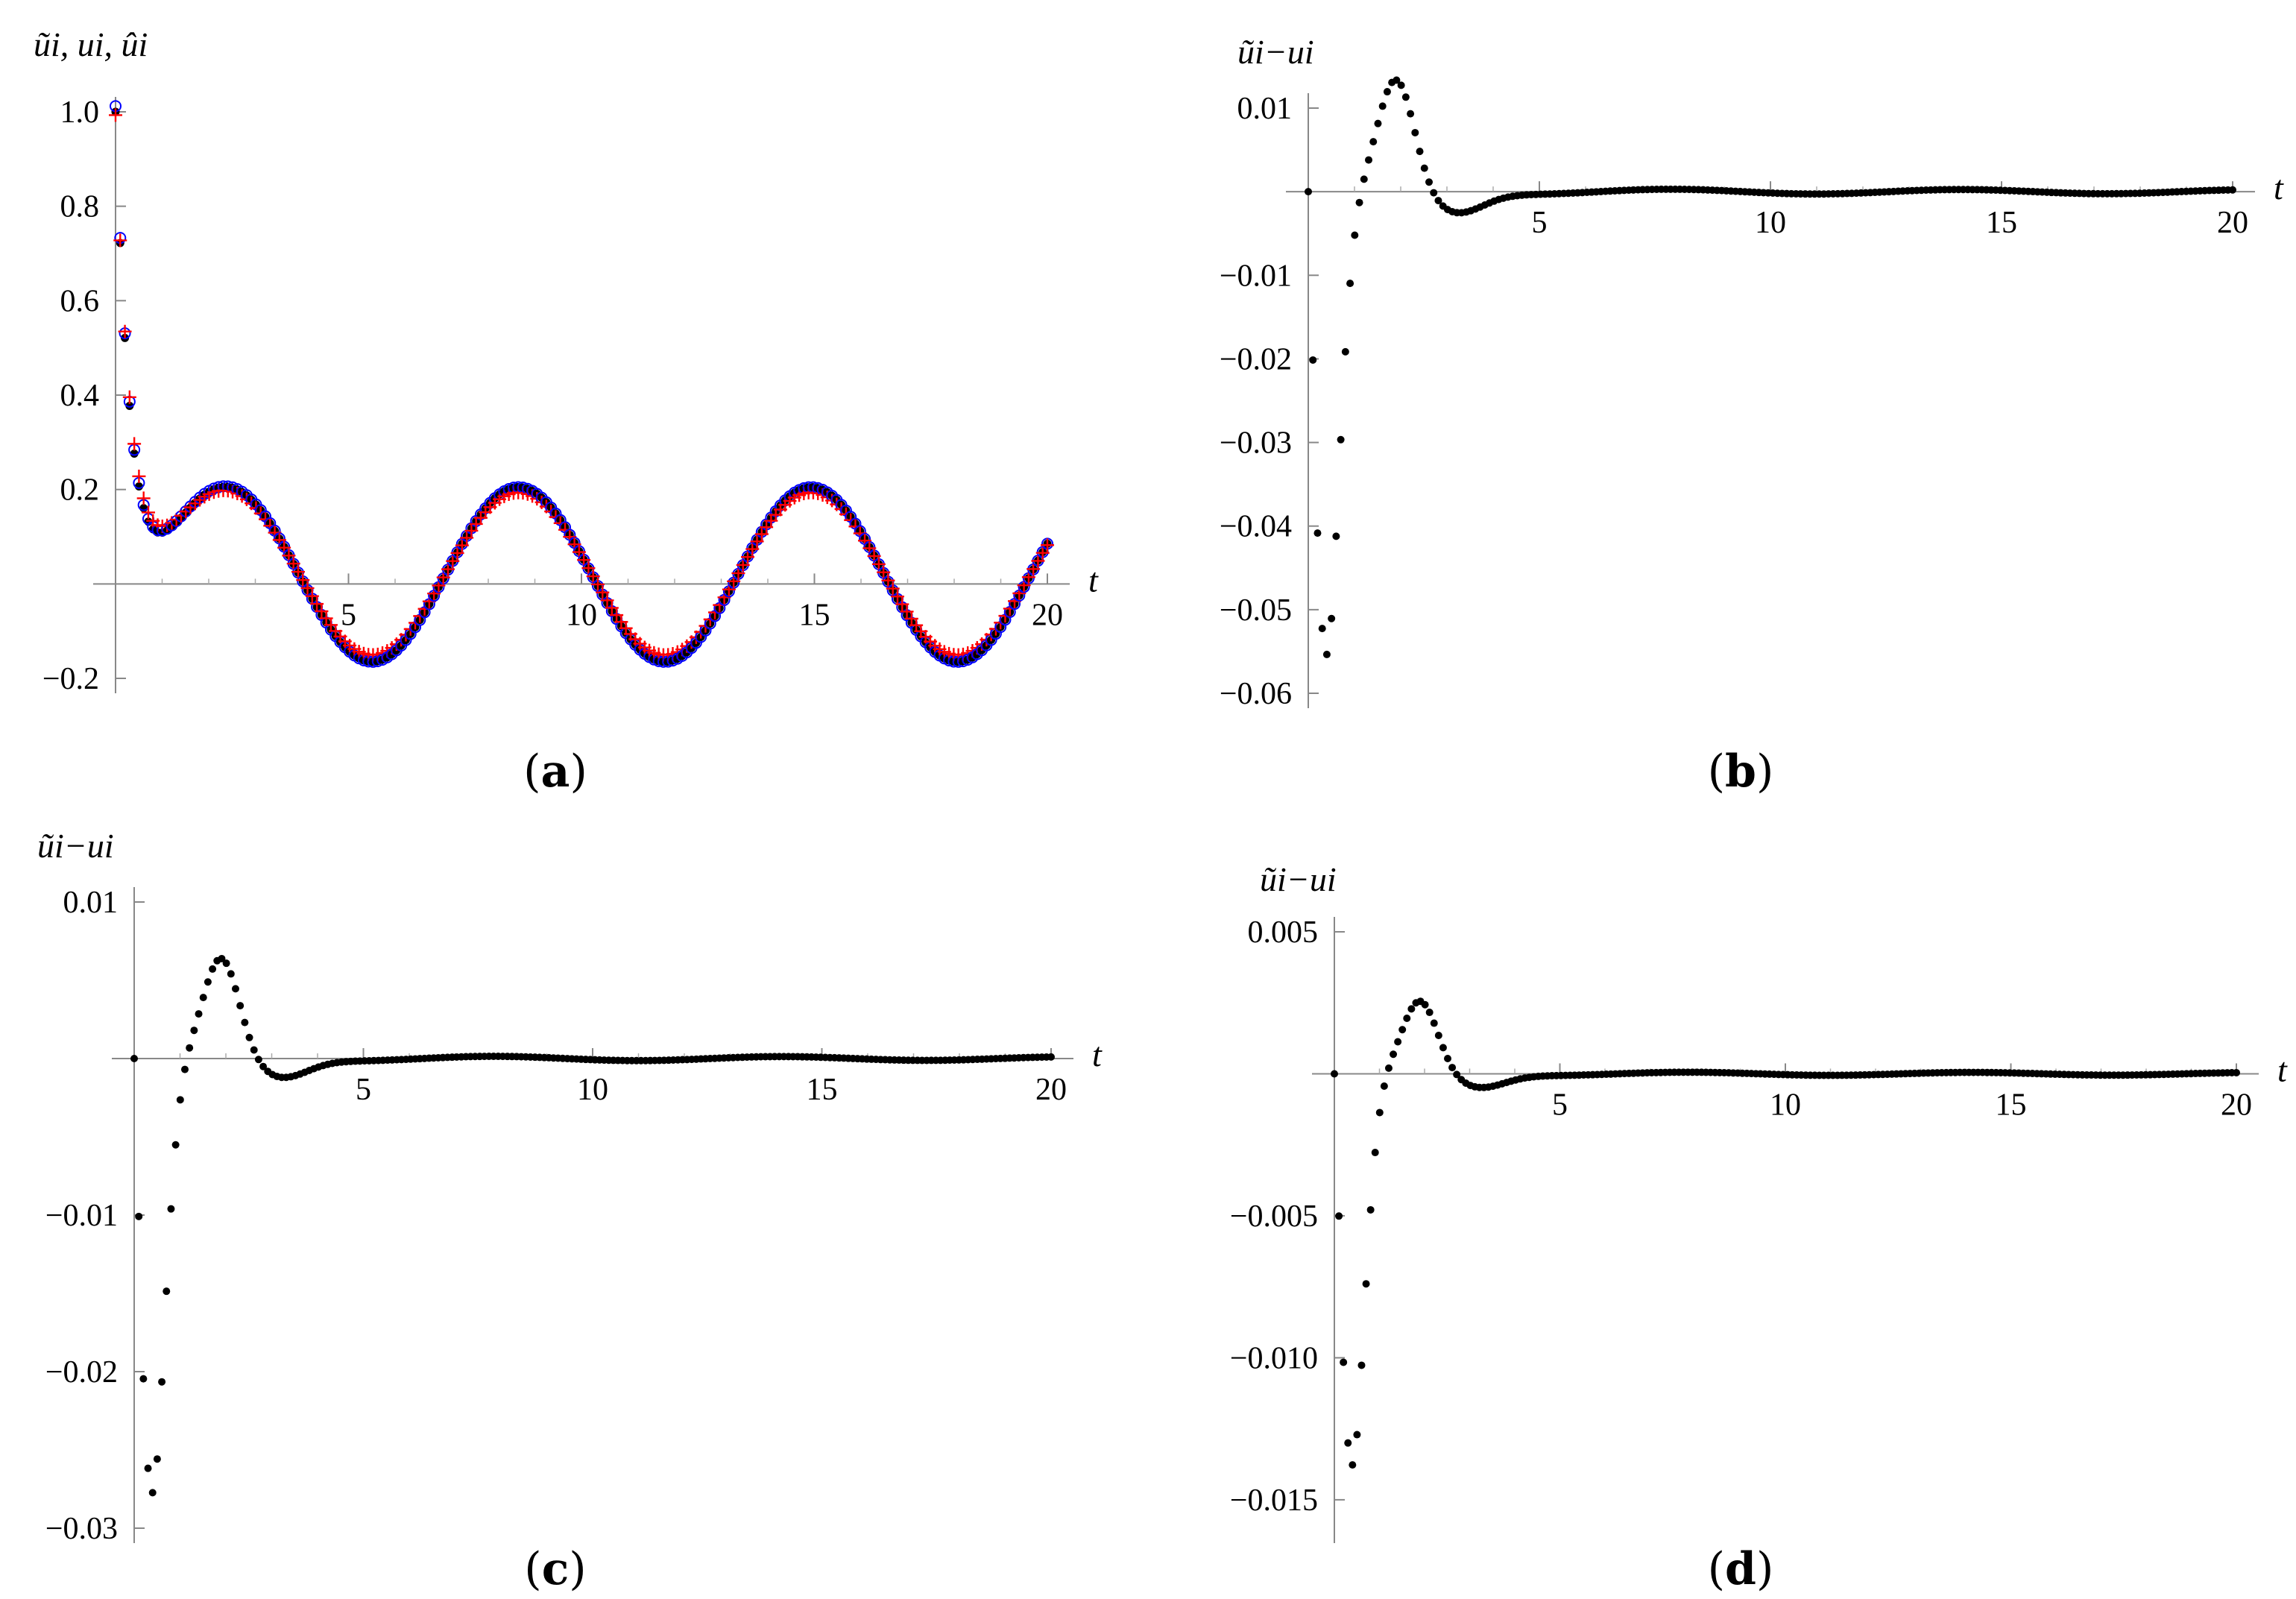 The width and height of the screenshot is (2296, 1599). I want to click on panel-caption: (a), so click(555, 772).